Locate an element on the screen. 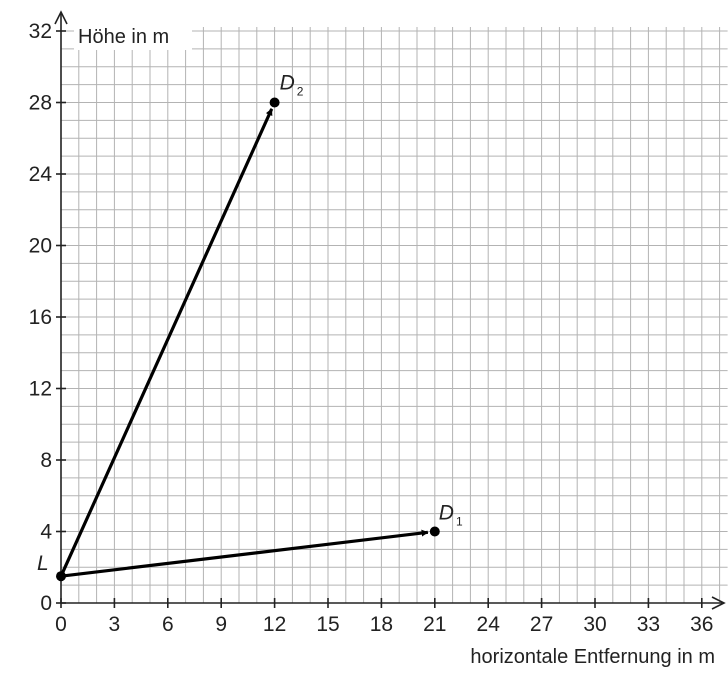 Image resolution: width=728 pixels, height=675 pixels. vector-L-D1 is located at coordinates (244, 553).